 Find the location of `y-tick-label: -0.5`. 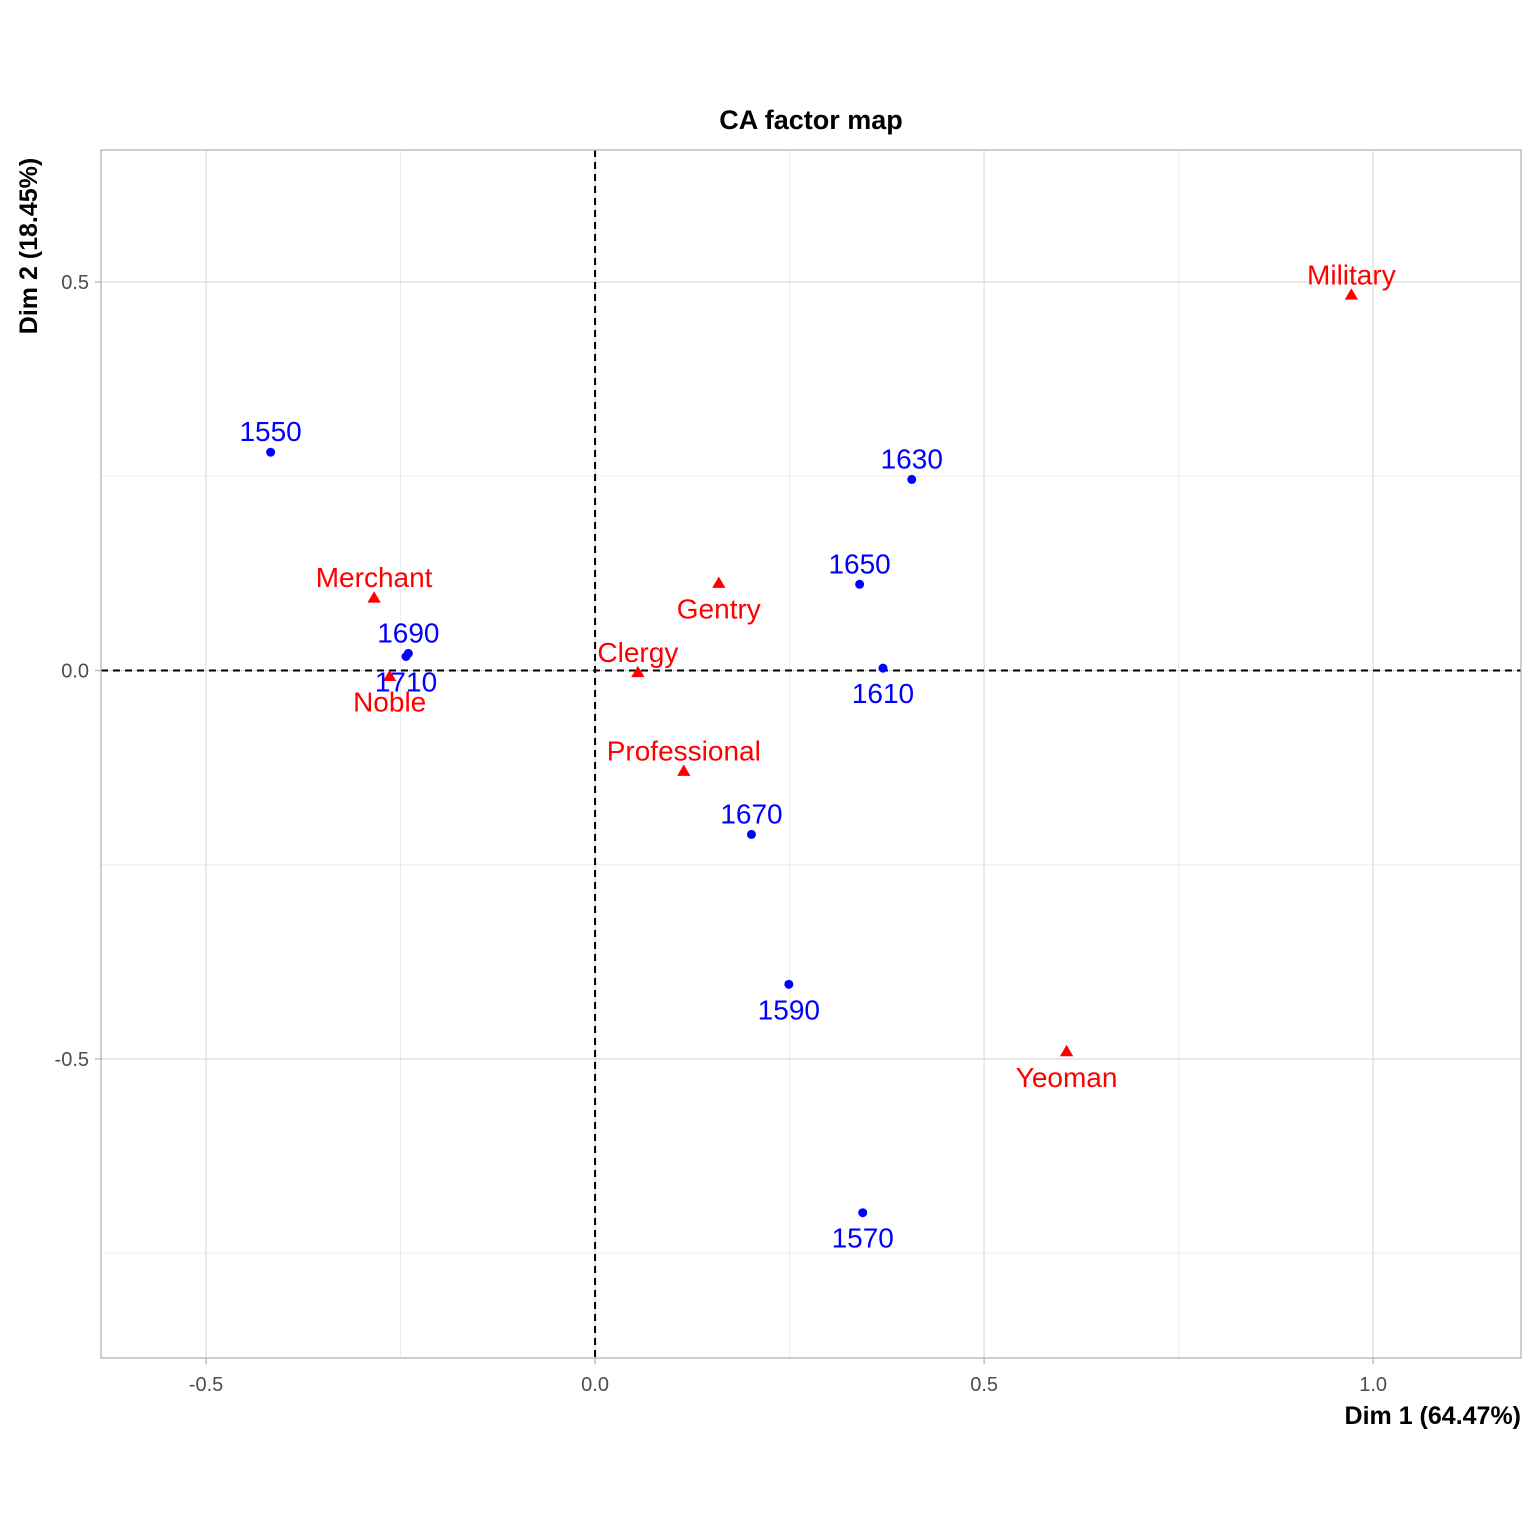

y-tick-label: -0.5 is located at coordinates (72, 1060).